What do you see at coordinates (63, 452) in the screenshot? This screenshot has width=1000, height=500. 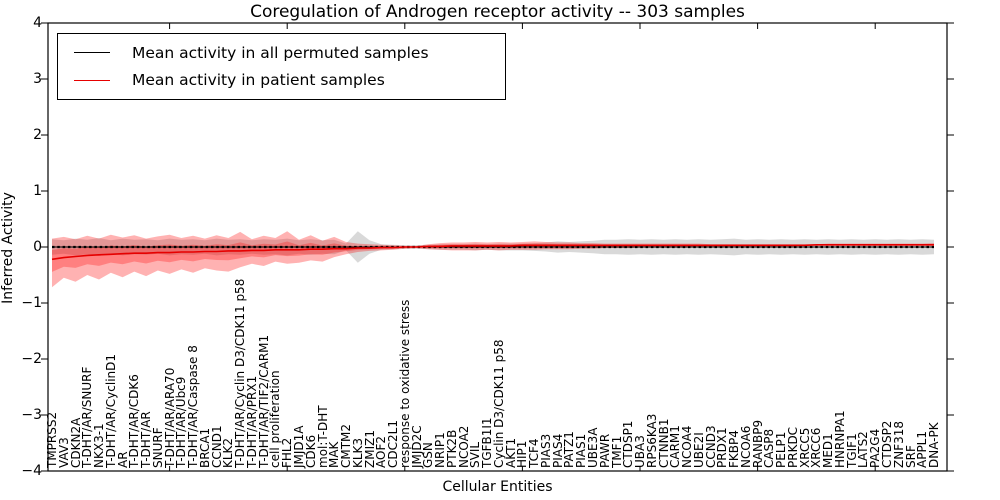 I see `x-tick-label: VAV3` at bounding box center [63, 452].